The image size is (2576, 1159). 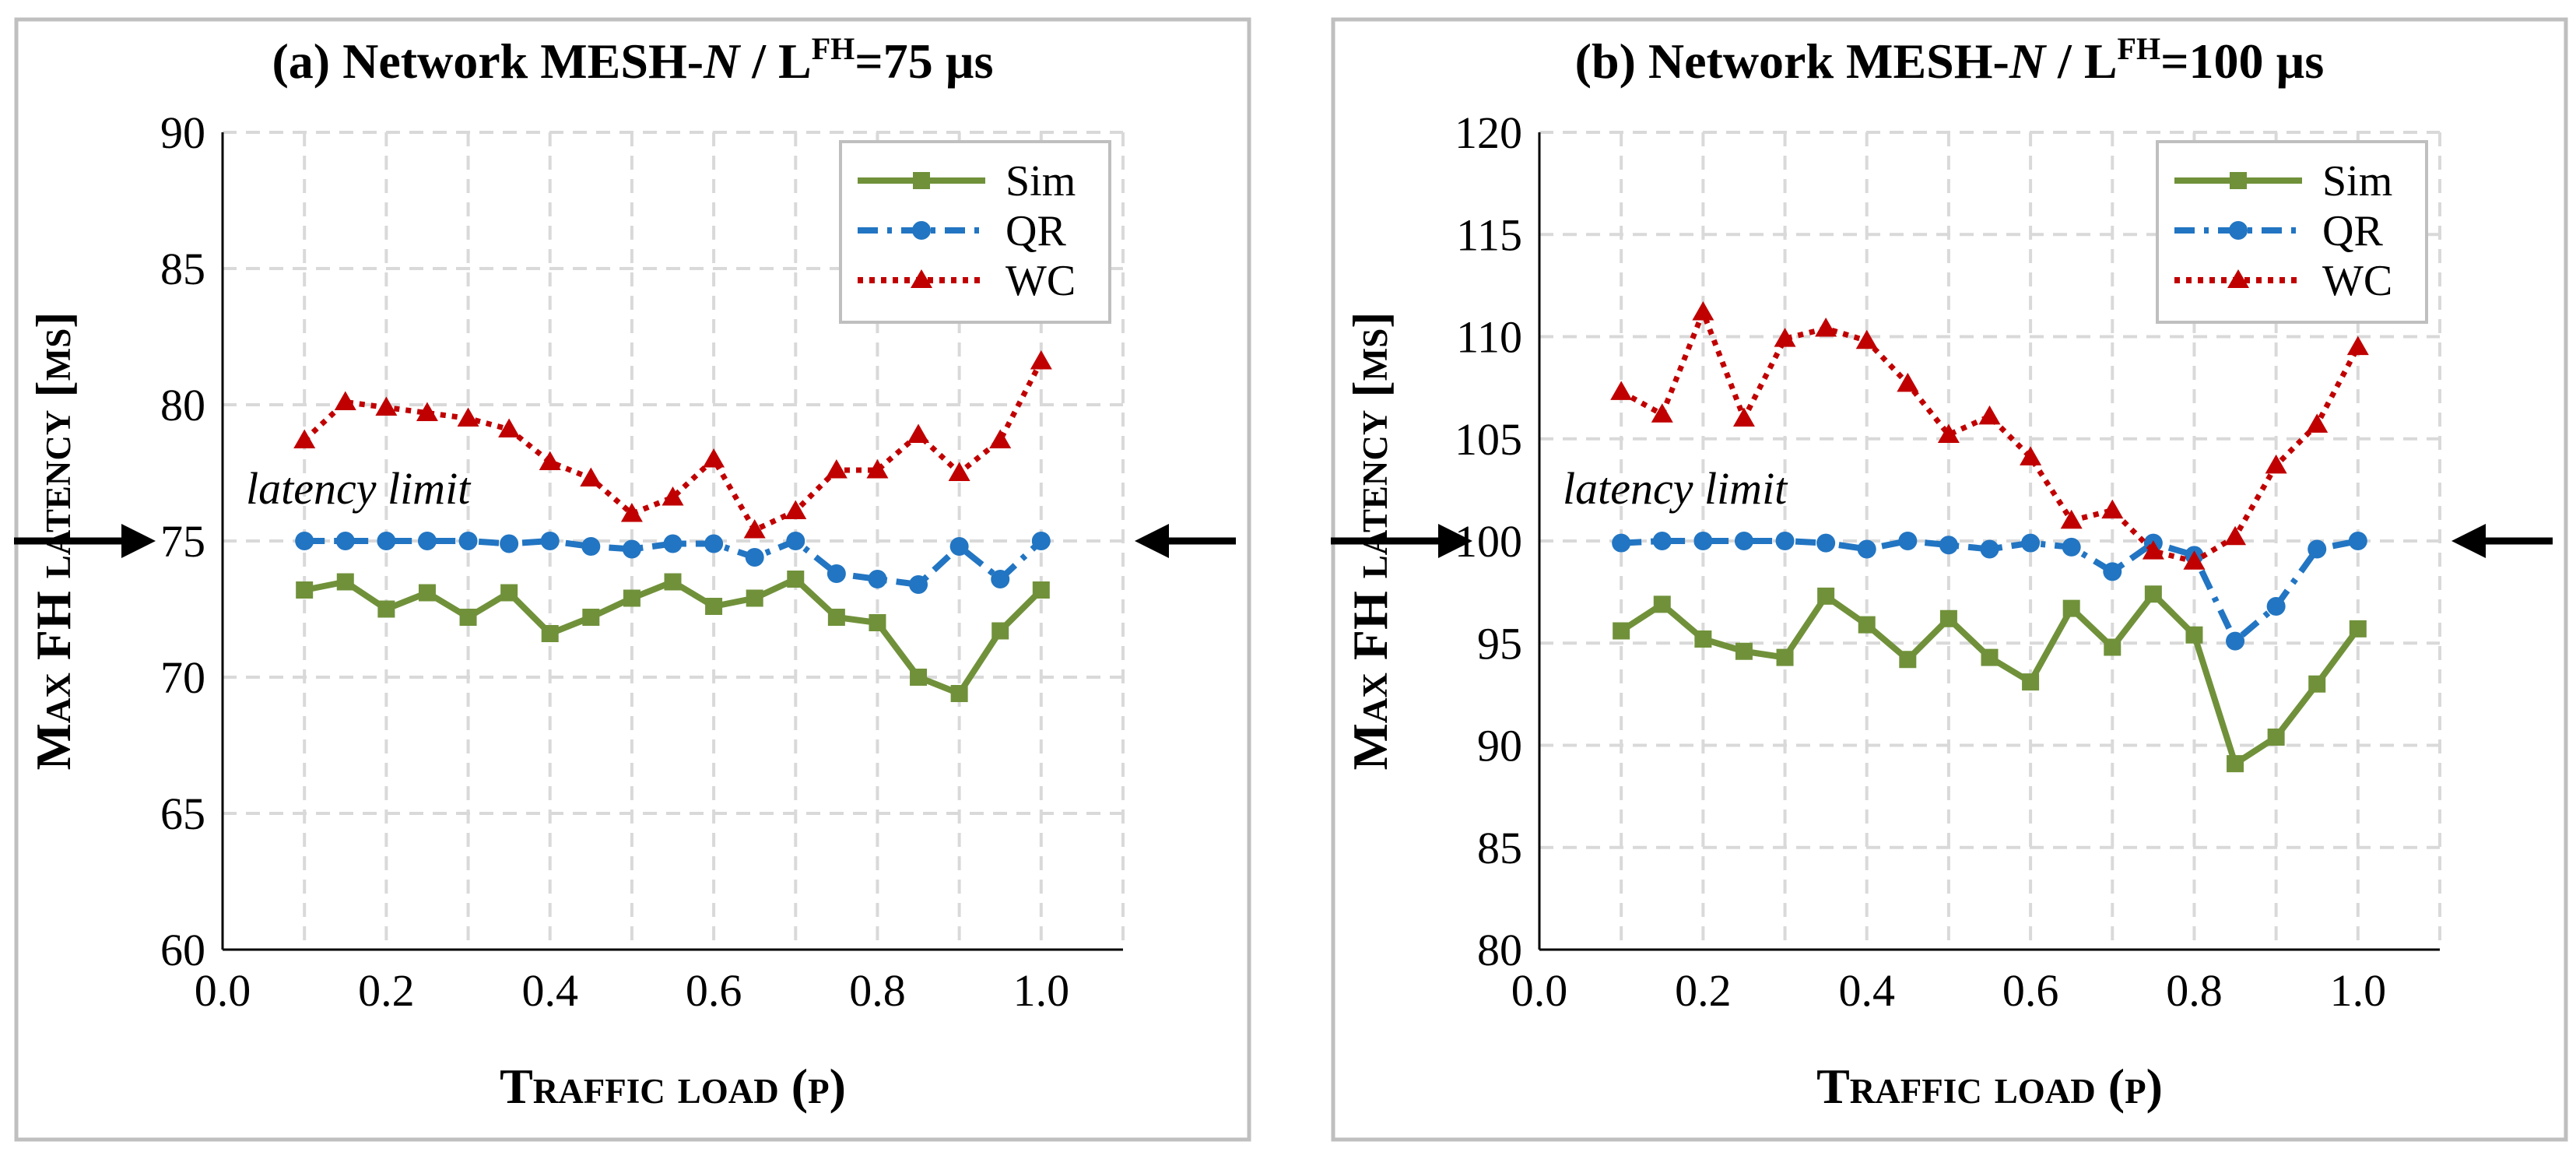 I want to click on x-tick-label: 0.0, so click(x=223, y=990).